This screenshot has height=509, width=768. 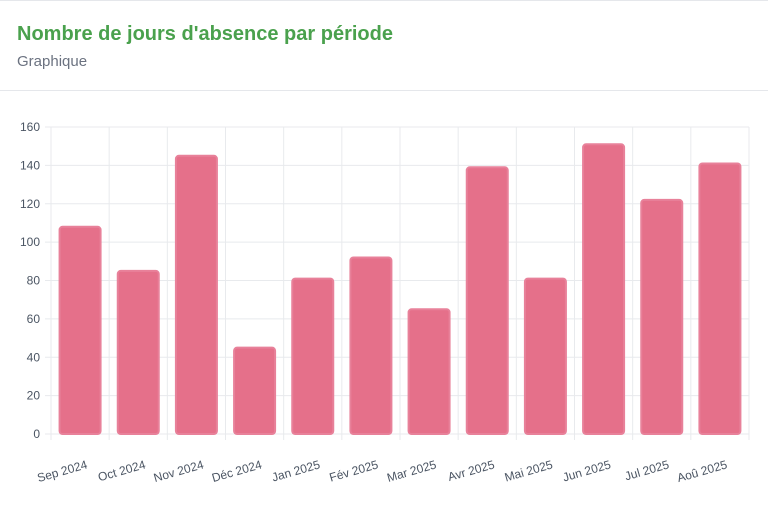 I want to click on x-tick-label: Aoû 2025, so click(x=702, y=471).